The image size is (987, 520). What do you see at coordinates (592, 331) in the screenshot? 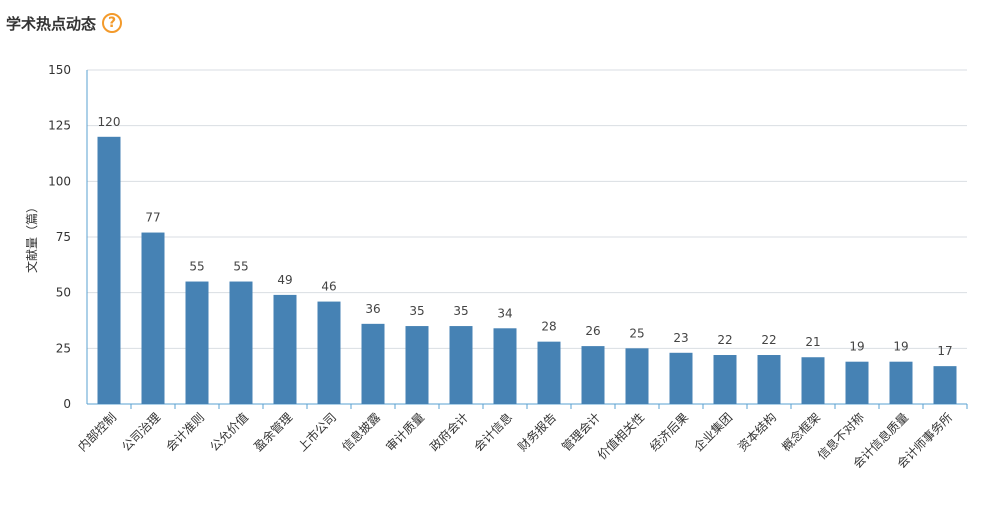
I see `data-label: 26` at bounding box center [592, 331].